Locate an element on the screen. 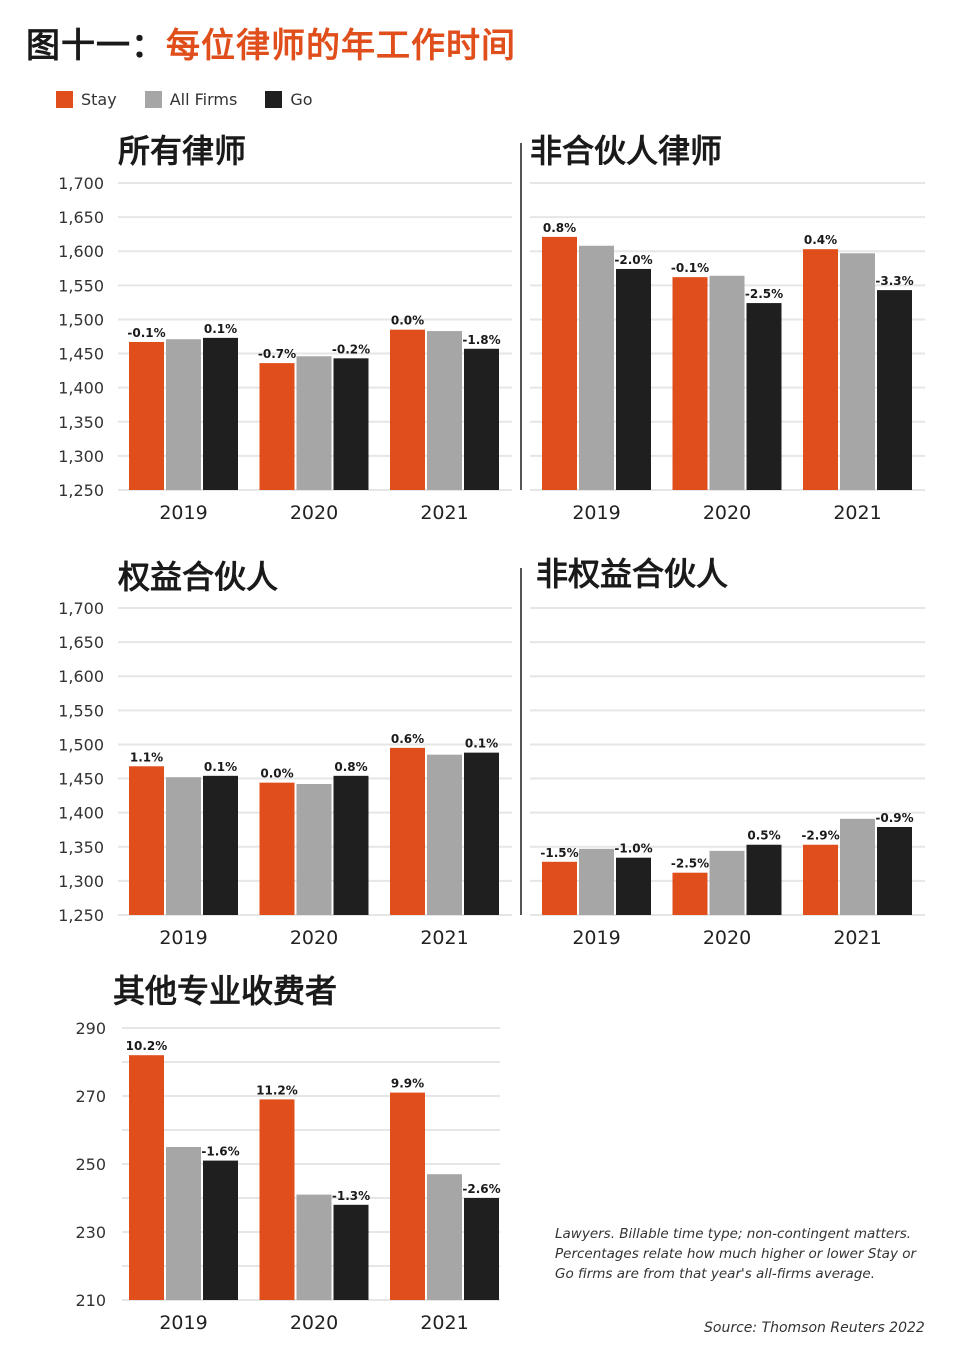  bar-value-label: -0.7% is located at coordinates (277, 354).